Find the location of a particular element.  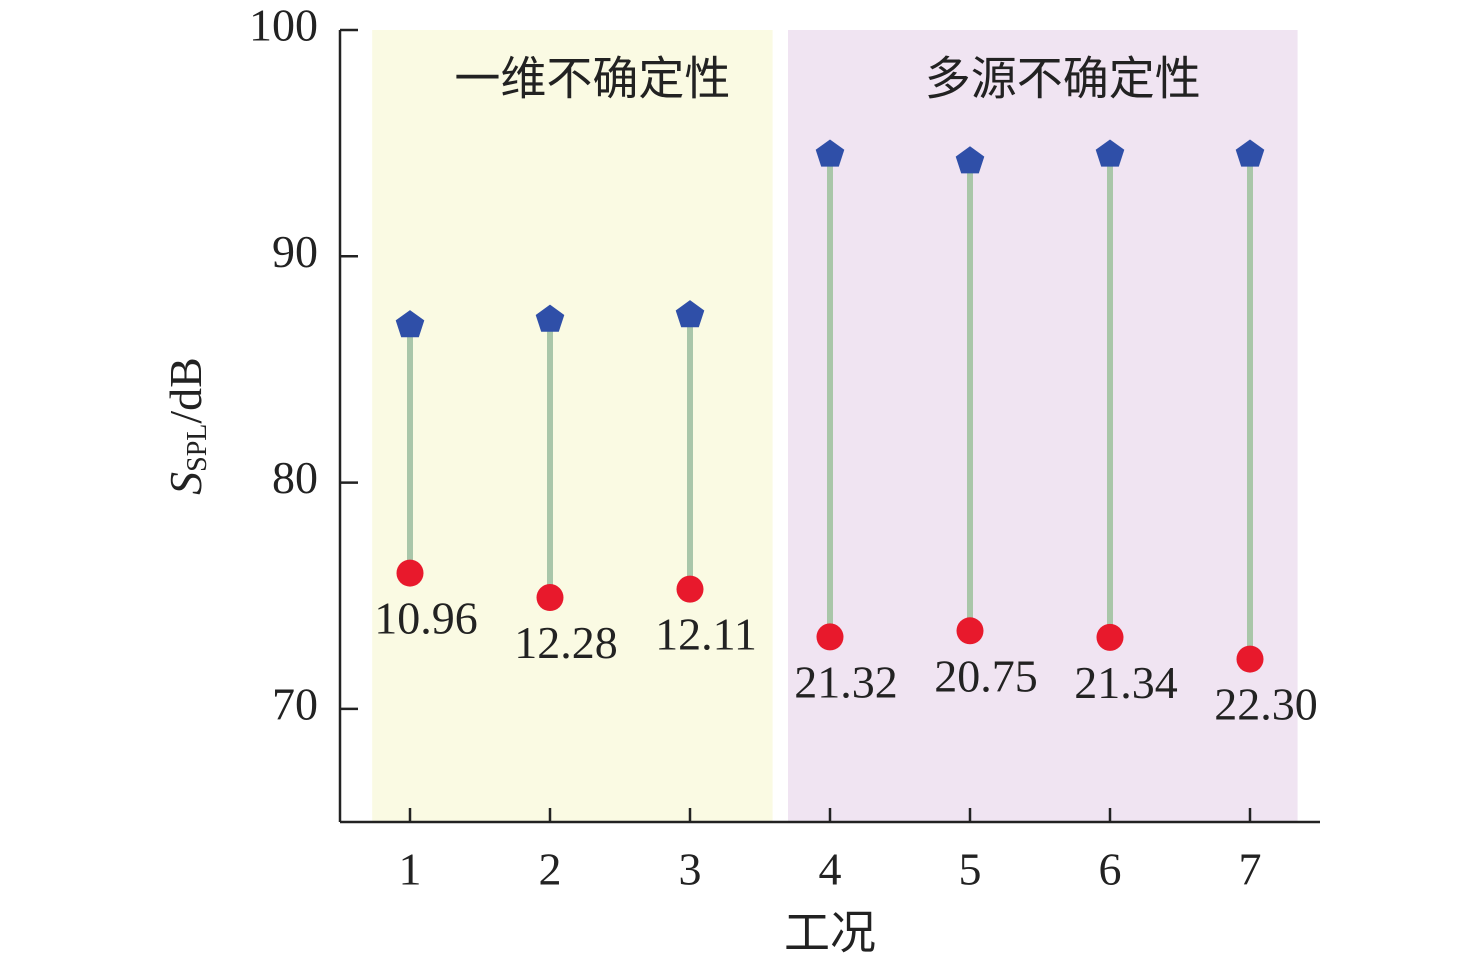

difference-label: 12.11 is located at coordinates (706, 634).